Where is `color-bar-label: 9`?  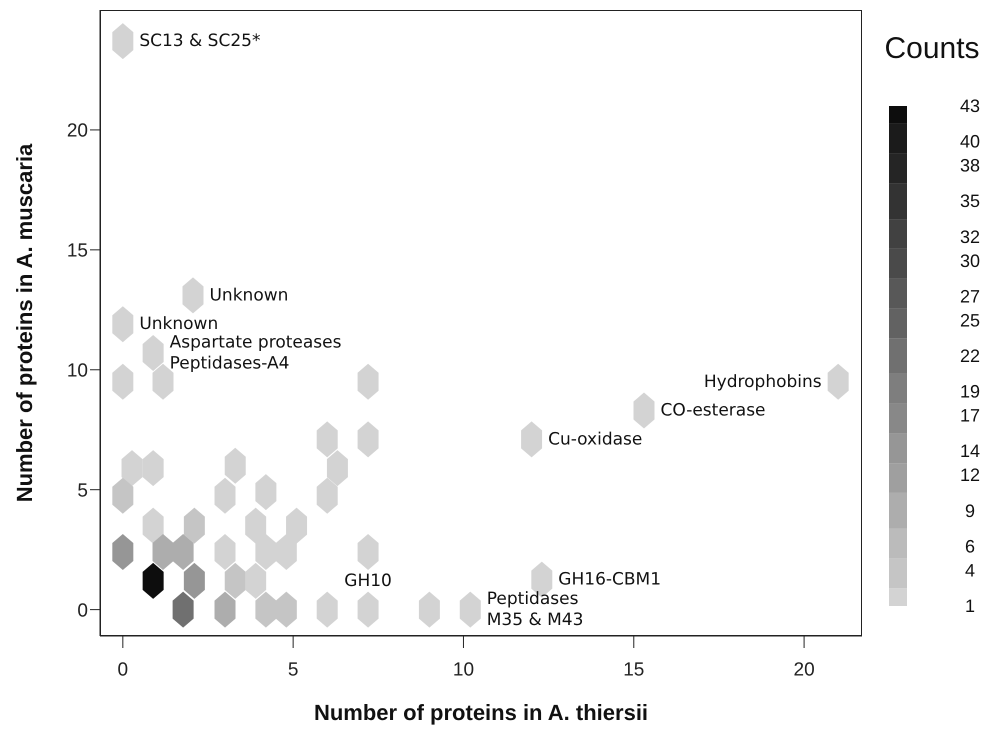
color-bar-label: 9 is located at coordinates (970, 510).